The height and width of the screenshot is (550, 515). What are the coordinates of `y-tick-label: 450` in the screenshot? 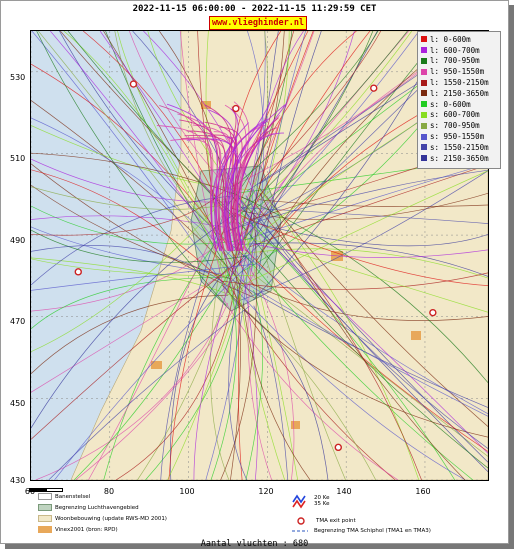 It's located at (18, 403).